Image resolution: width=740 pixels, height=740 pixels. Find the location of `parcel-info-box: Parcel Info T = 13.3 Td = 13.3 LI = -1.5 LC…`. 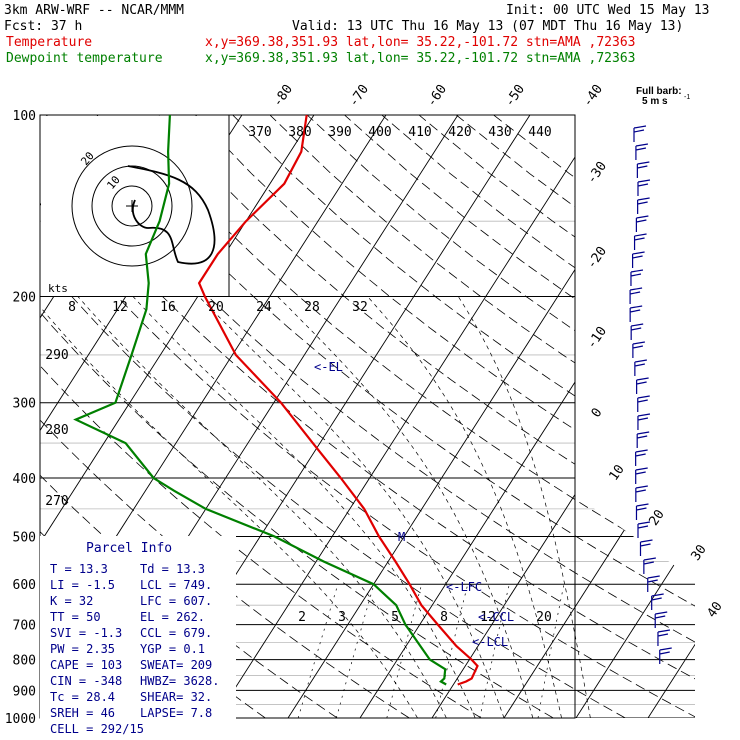

parcel-info-box: Parcel Info T = 13.3 Td = 13.3 LI = -1.5 LC… is located at coordinates (138, 636).